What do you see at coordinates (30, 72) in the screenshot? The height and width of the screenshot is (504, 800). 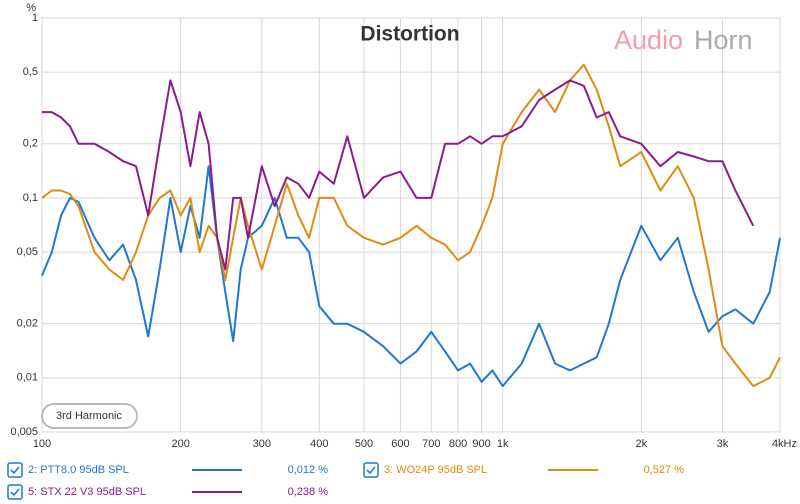 I see `y-tick-label: 0,5` at bounding box center [30, 72].